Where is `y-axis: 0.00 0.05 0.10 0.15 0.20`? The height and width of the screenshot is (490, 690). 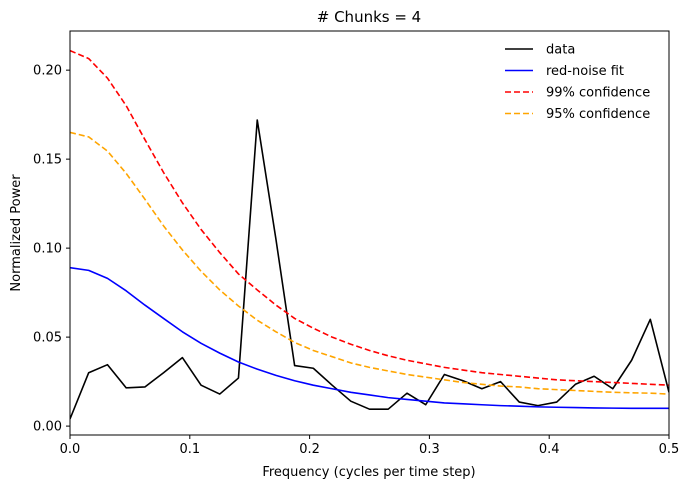
y-axis: 0.00 0.05 0.10 0.15 0.20 is located at coordinates (51, 249).